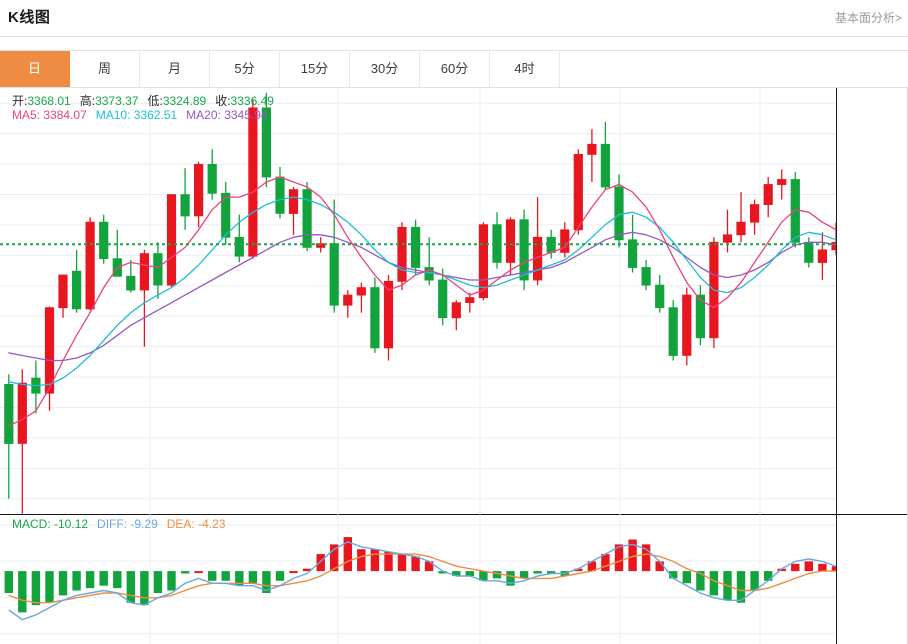 This screenshot has width=908, height=644. Describe the element at coordinates (35, 69) in the screenshot. I see `tab-0: 日` at that location.